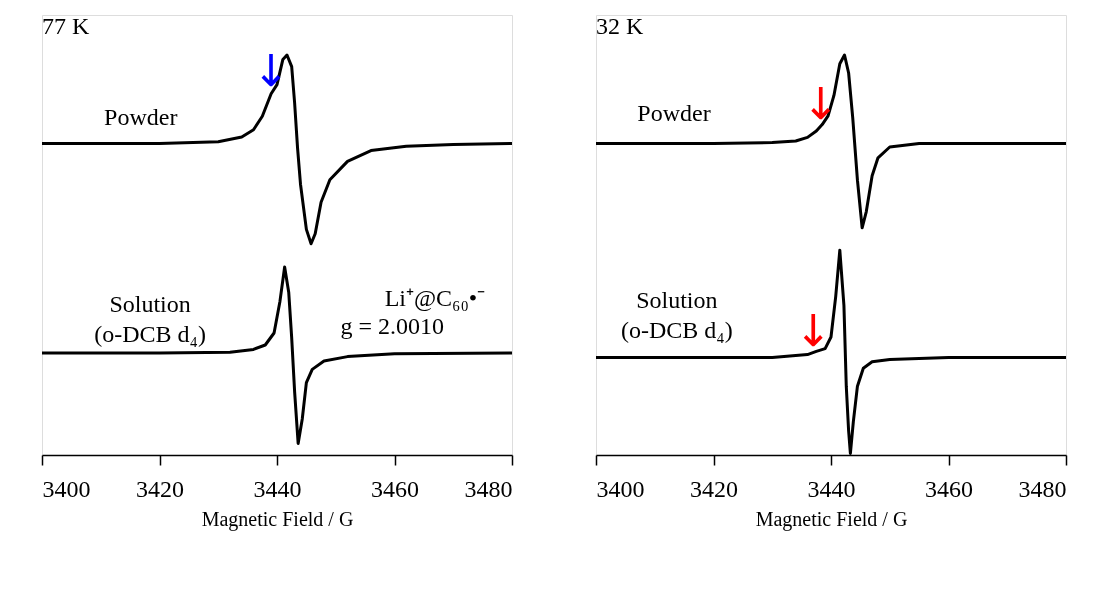 Image resolution: width=1109 pixels, height=606 pixels. Describe the element at coordinates (392, 326) in the screenshot. I see `annotation: g = 2.0010` at that location.